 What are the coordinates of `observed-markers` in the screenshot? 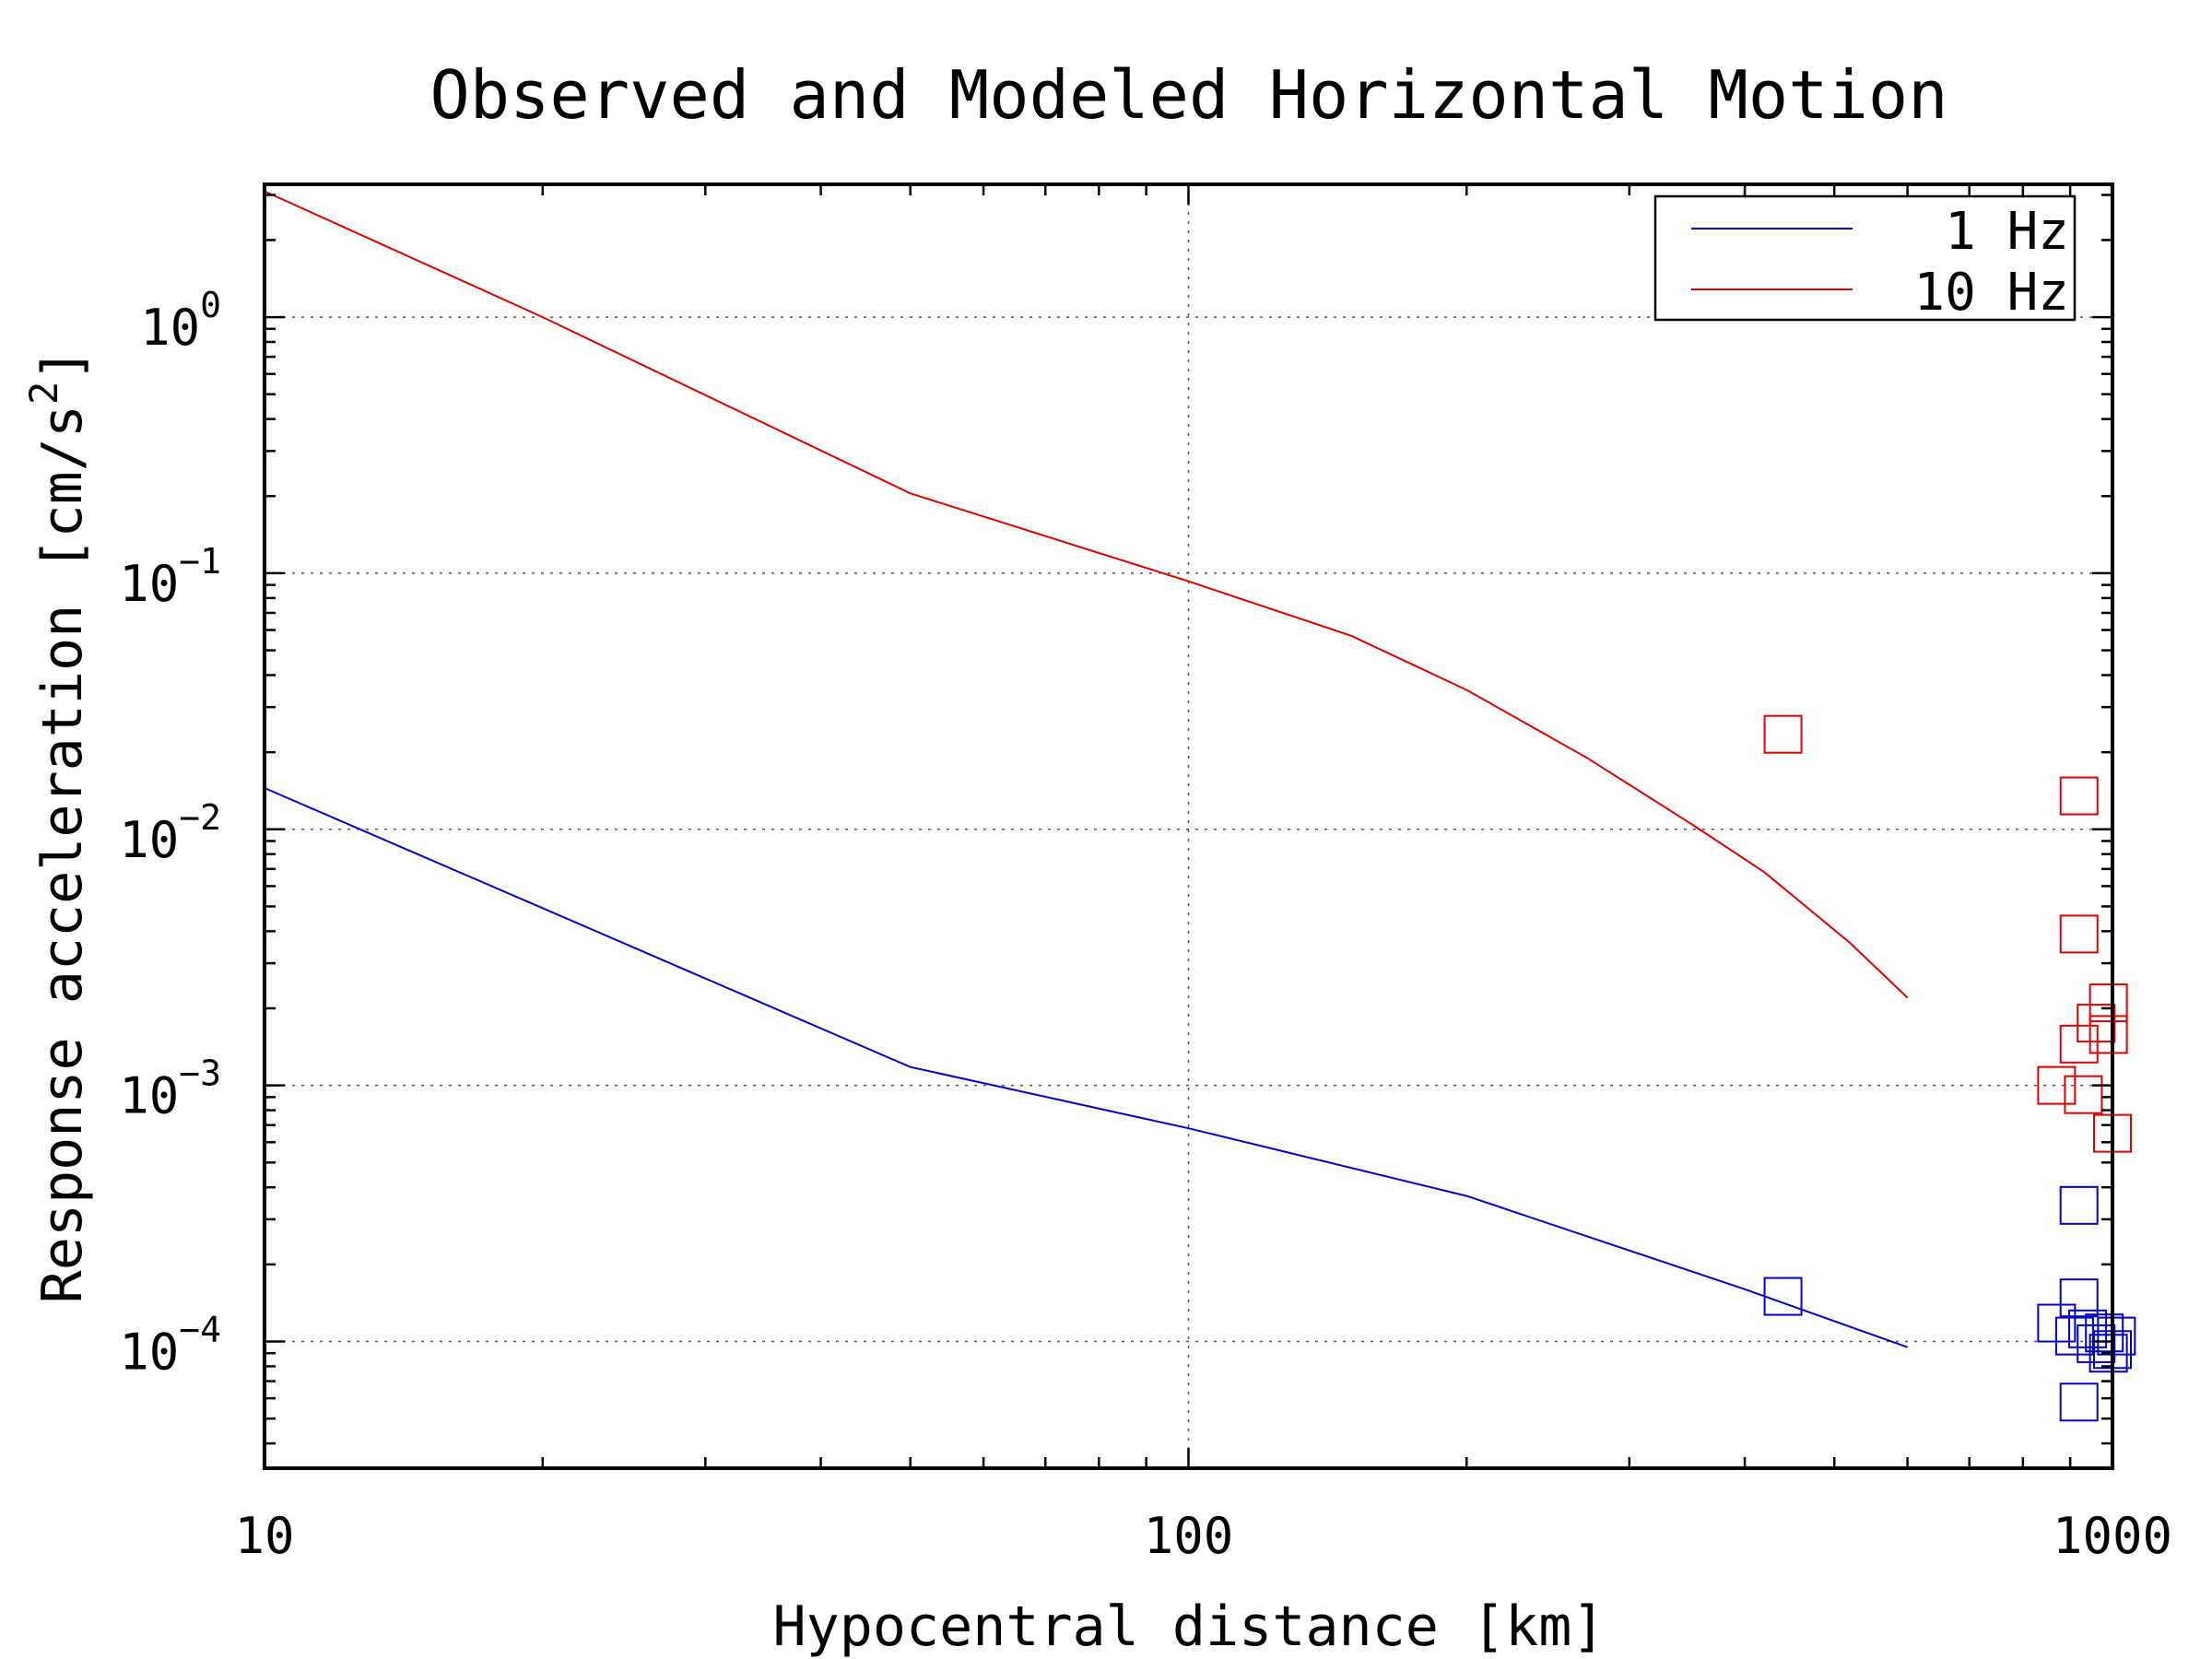 It's located at (1949, 1068).